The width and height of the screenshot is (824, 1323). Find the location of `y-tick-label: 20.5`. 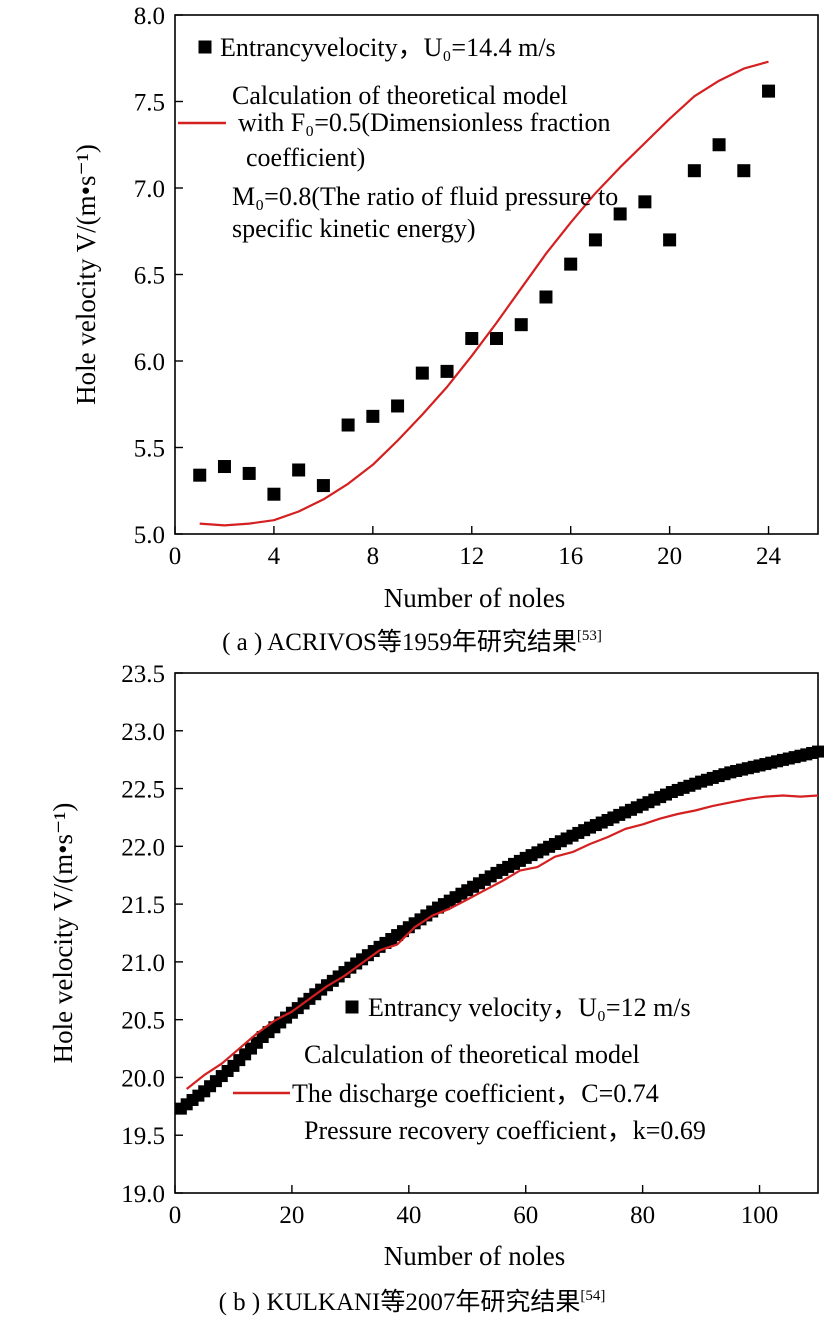

y-tick-label: 20.5 is located at coordinates (143, 1021).